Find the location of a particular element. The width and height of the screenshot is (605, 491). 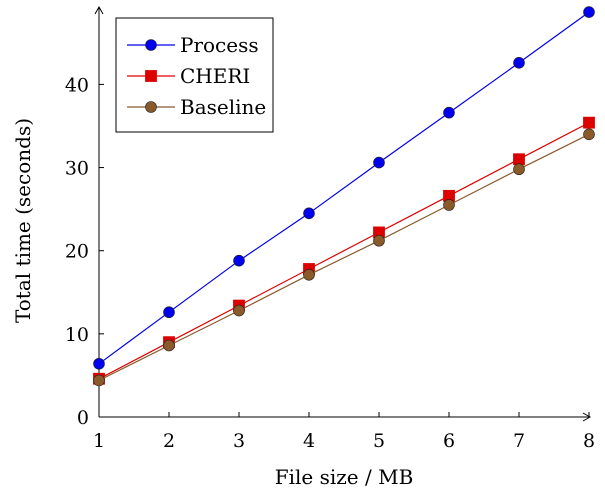

legend-label: CHERI is located at coordinates (215, 76).